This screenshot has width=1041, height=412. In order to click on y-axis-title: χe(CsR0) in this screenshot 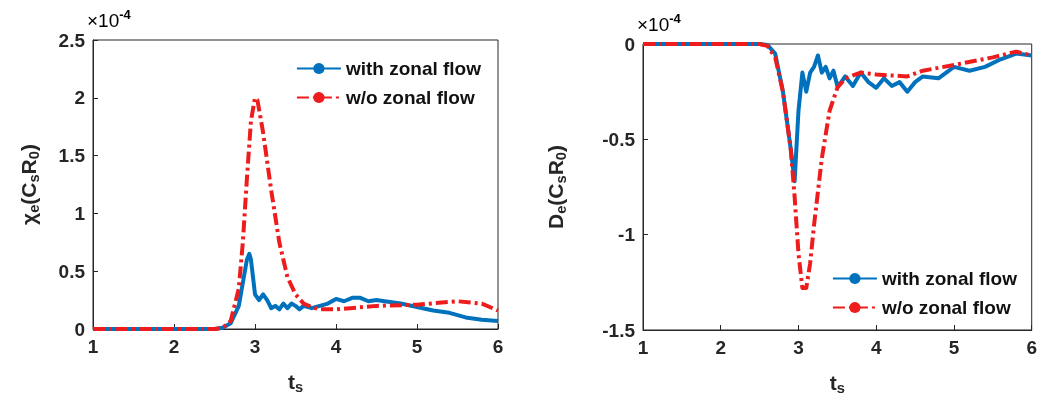, I will do `click(29, 184)`.